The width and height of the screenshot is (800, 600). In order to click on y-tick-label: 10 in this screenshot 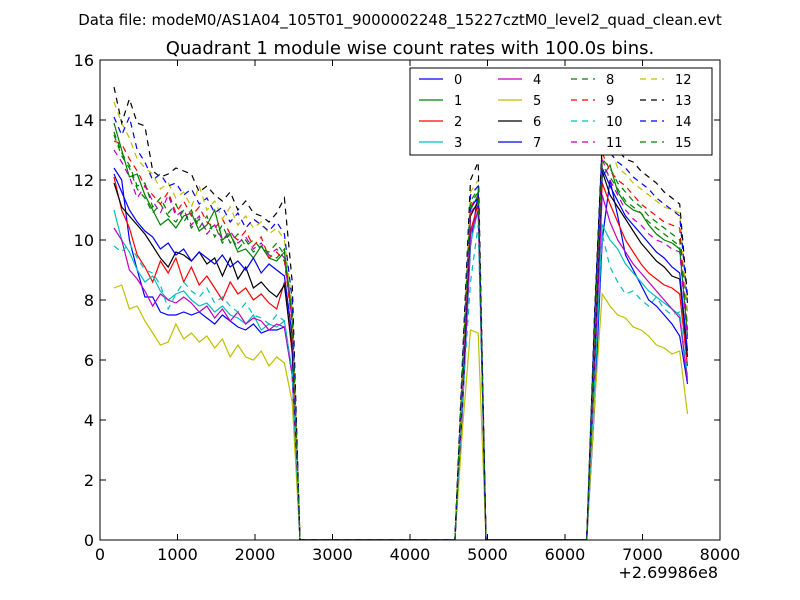, I will do `click(84, 240)`.